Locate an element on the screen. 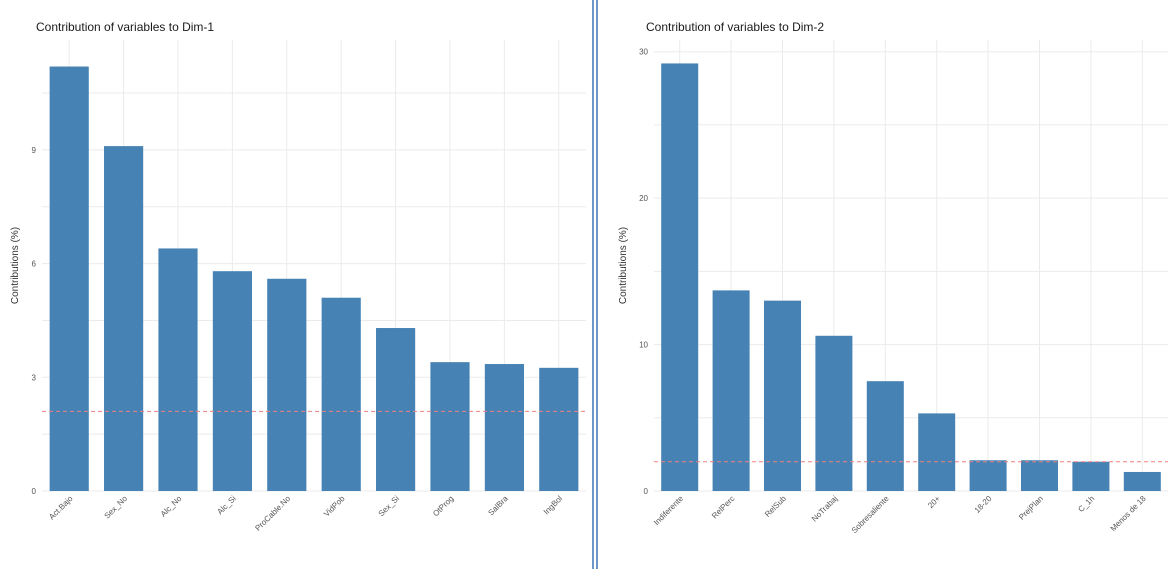  y-tick-label: 6 is located at coordinates (34, 264).